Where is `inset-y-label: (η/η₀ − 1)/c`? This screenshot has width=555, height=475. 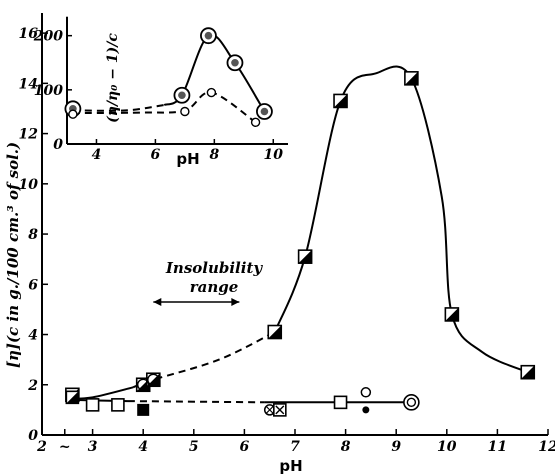
inset-y-label: (η/η₀ − 1)/c is located at coordinates (113, 78).